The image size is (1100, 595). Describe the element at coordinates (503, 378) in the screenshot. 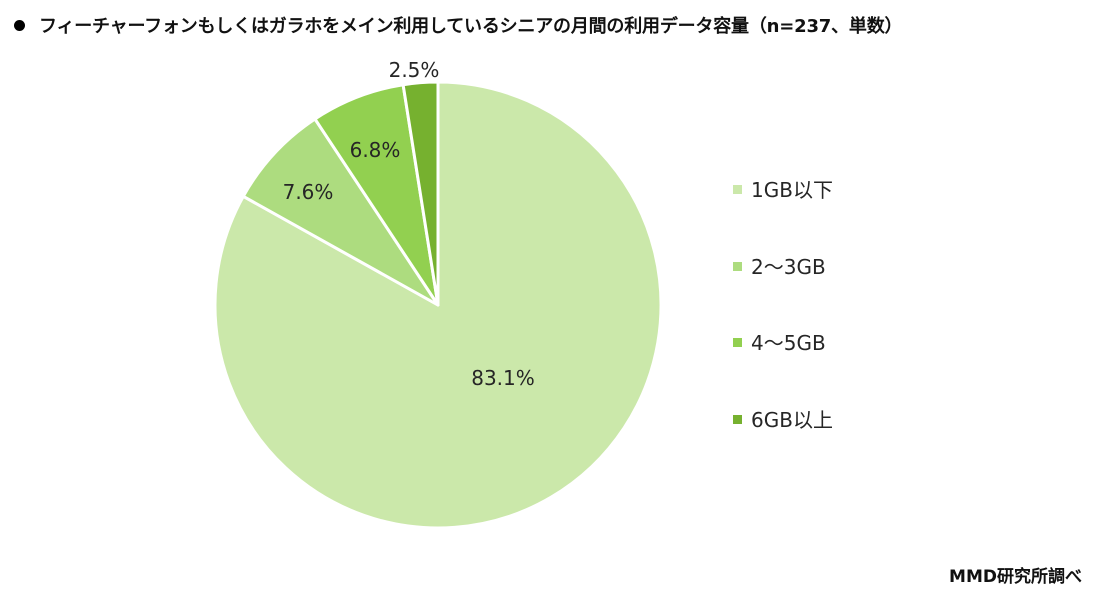

I see `pie-data-label: 83.1%` at that location.